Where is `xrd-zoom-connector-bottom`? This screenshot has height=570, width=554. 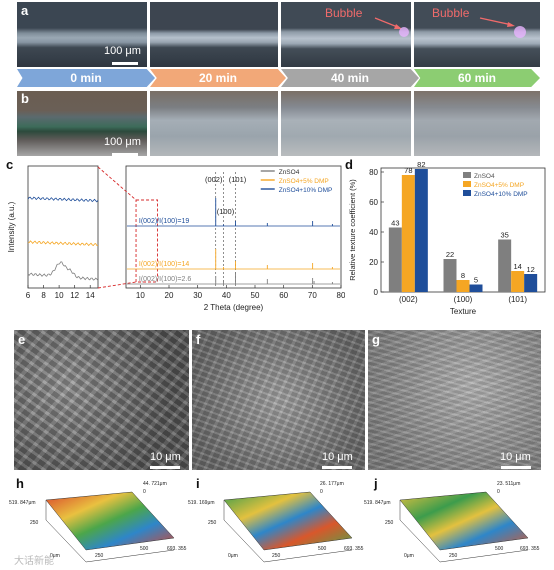 xrd-zoom-connector-bottom is located at coordinates (117, 285).